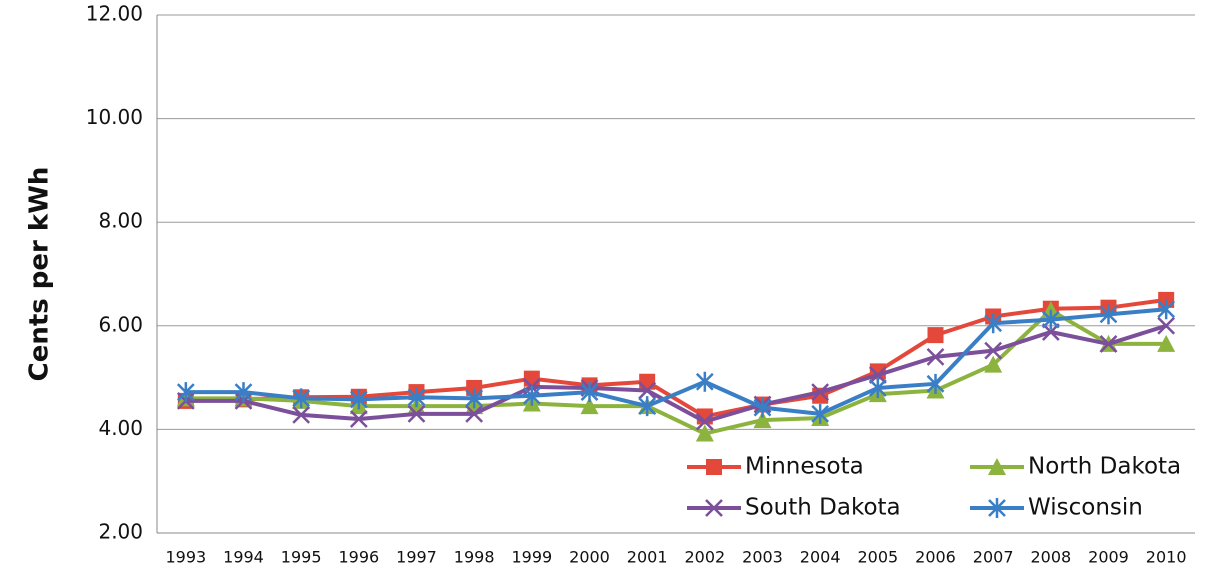 The width and height of the screenshot is (1207, 577). Describe the element at coordinates (647, 557) in the screenshot. I see `x-tick-label: 2001` at that location.